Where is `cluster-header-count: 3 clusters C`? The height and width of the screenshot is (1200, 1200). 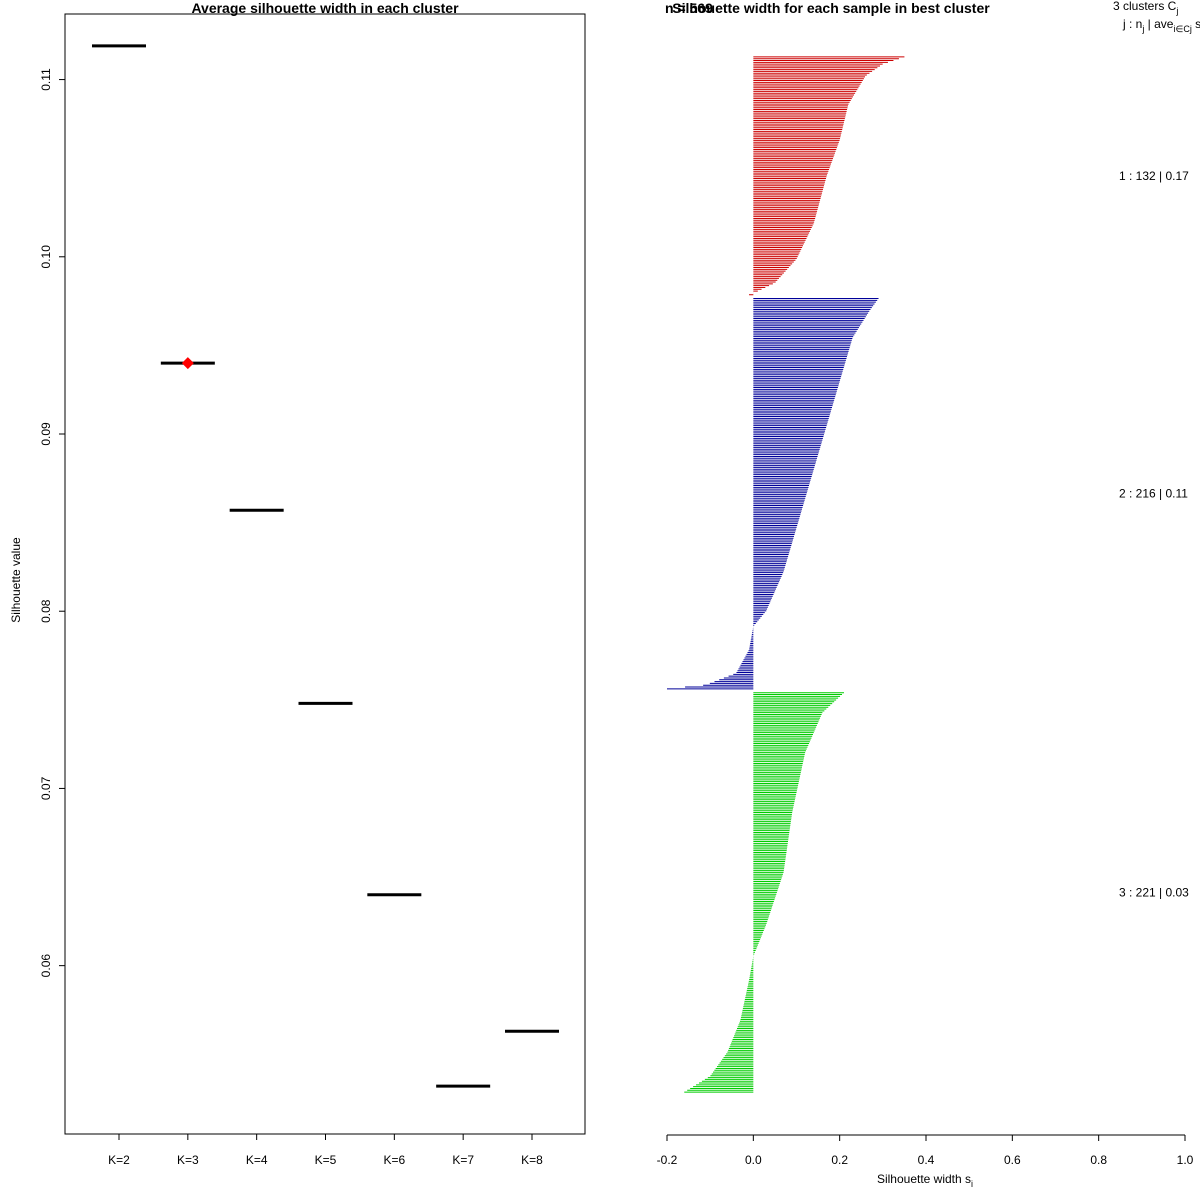
cluster-header-count: 3 clusters C is located at coordinates (1145, 6).